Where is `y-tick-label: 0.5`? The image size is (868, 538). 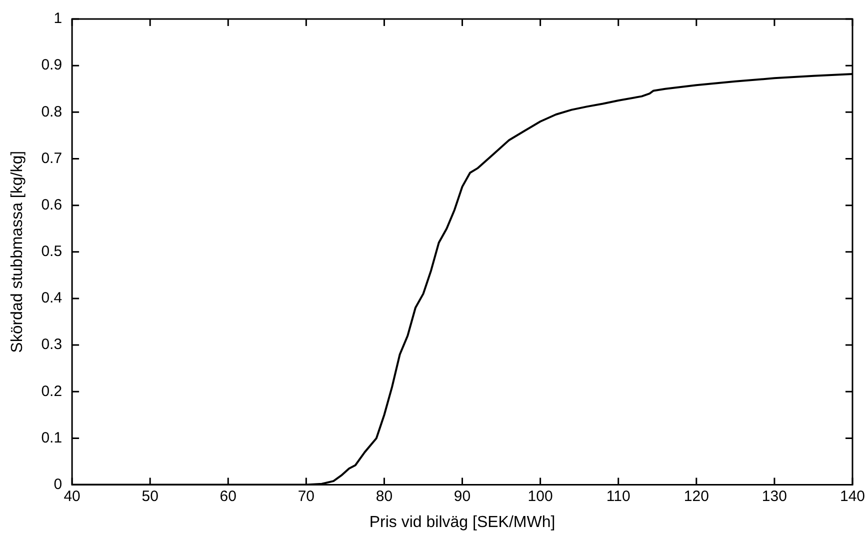 y-tick-label: 0.5 is located at coordinates (51, 251).